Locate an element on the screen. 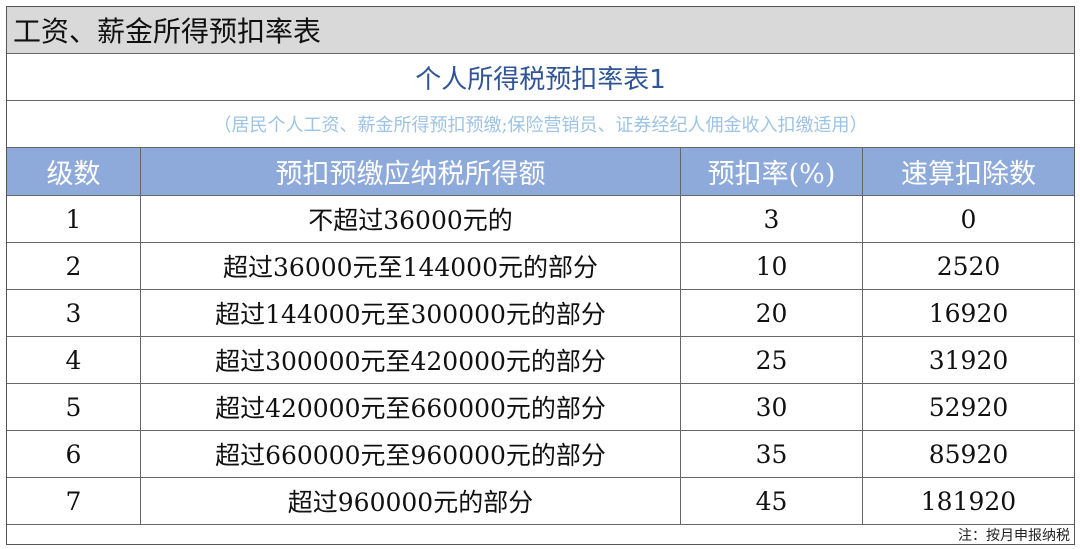 The image size is (1080, 549). cell-rate: 3 is located at coordinates (772, 219).